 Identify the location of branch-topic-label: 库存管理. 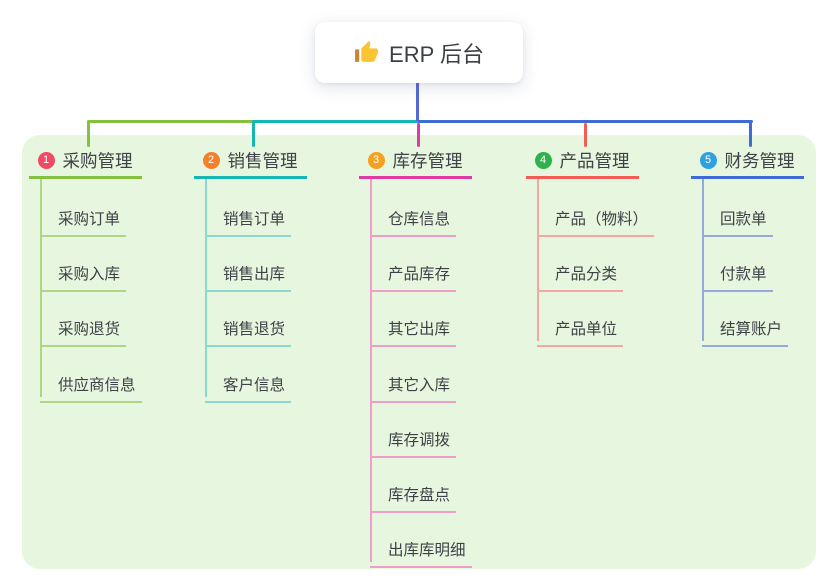
(427, 161).